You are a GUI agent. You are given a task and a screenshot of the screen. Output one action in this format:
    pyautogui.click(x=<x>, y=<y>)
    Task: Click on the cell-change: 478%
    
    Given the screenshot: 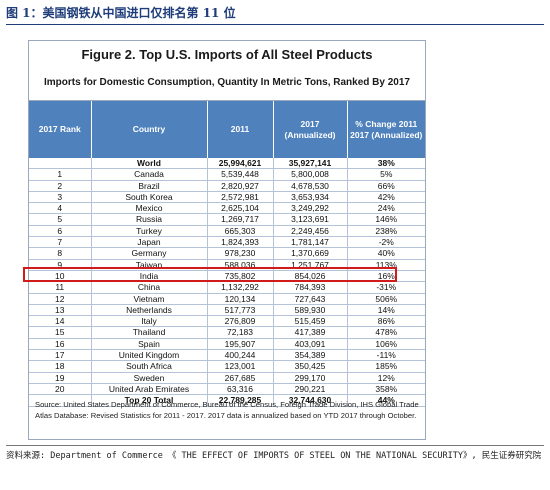 What is the action you would take?
    pyautogui.click(x=385, y=332)
    